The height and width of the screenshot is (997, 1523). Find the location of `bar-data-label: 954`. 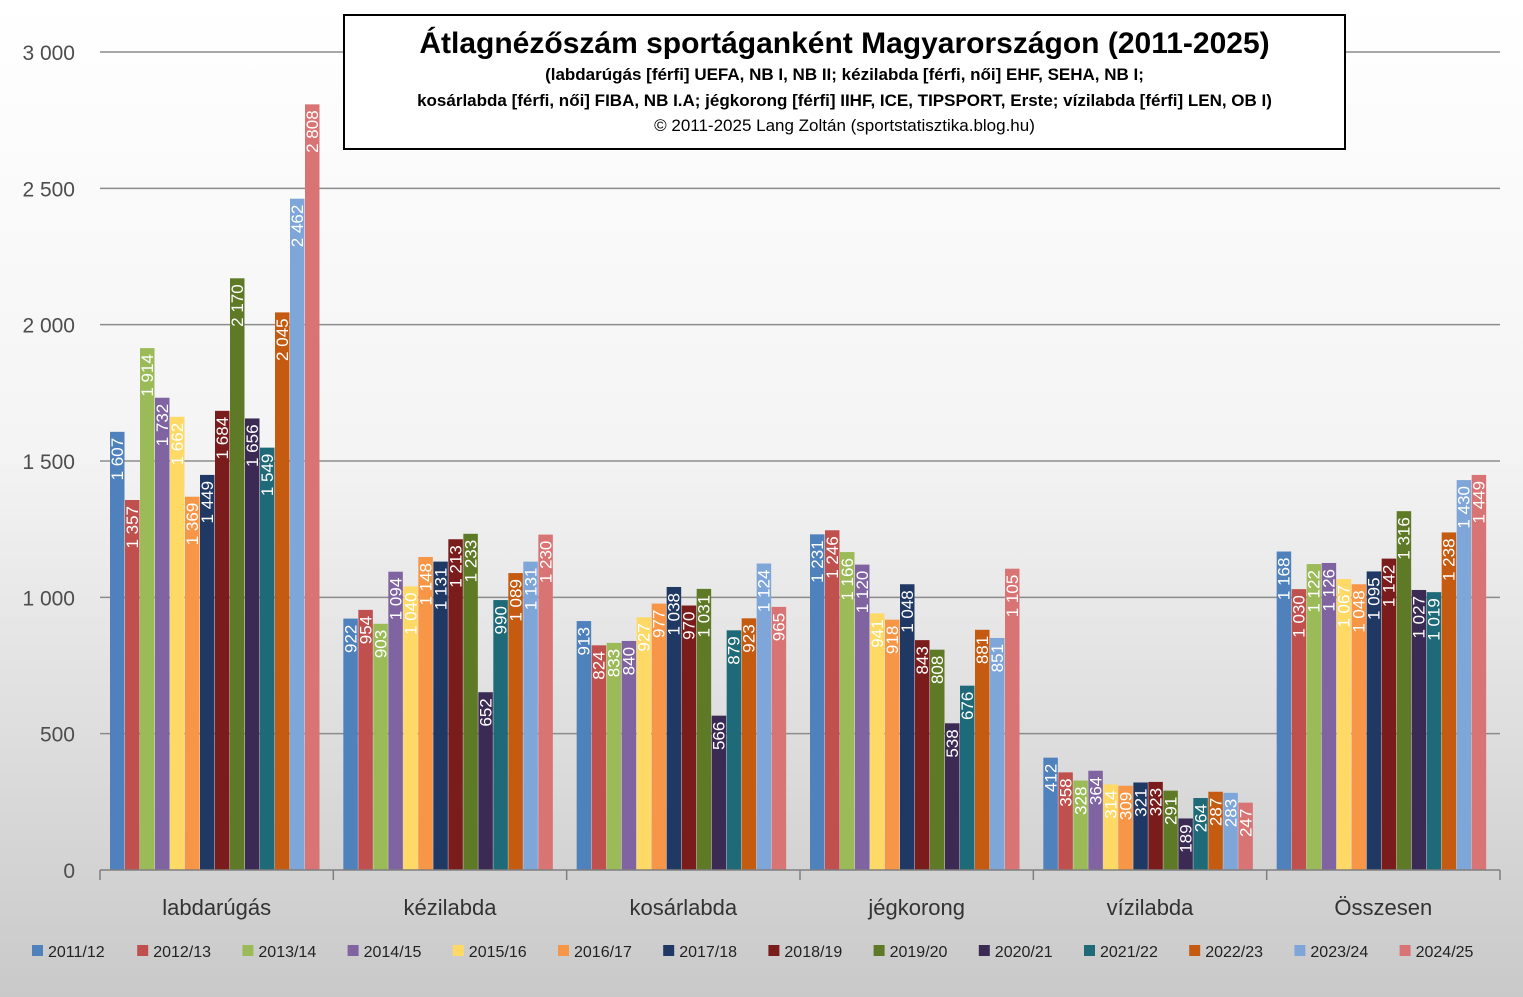

bar-data-label: 954 is located at coordinates (365, 630).